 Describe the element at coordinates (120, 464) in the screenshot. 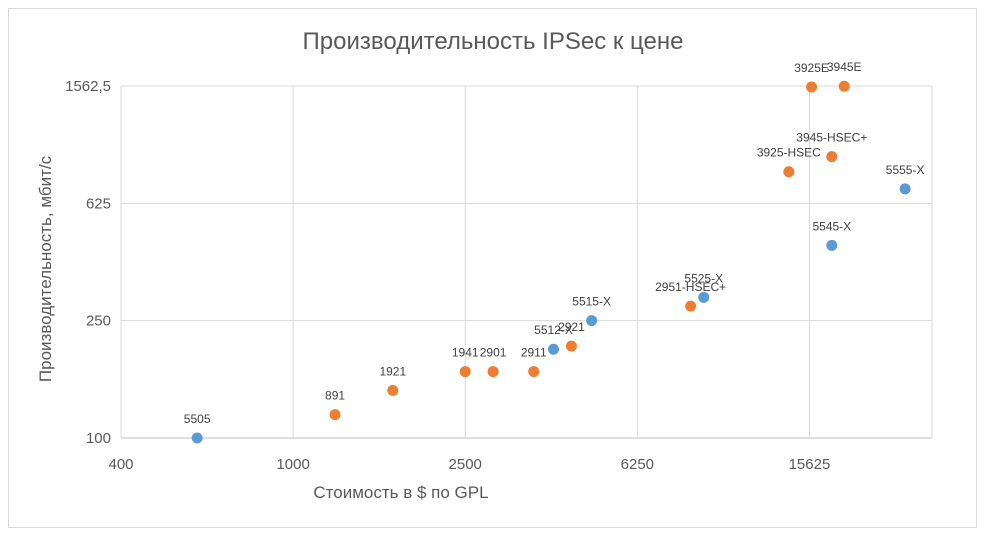

I see `x-tick-label: 400` at that location.